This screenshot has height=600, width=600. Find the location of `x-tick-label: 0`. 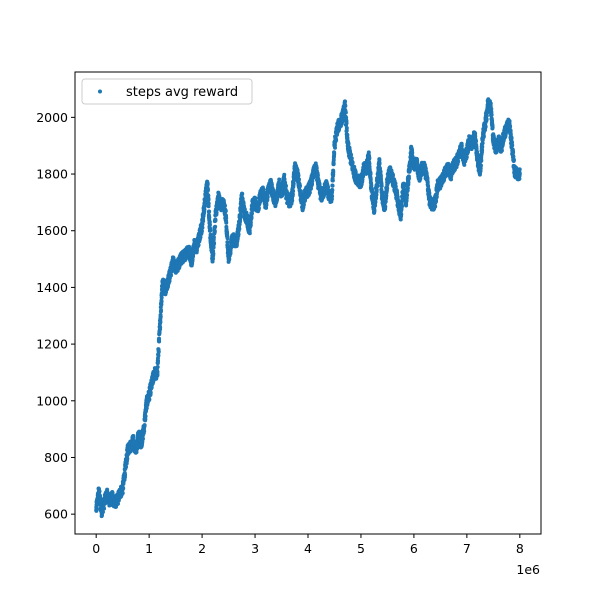

x-tick-label: 0 is located at coordinates (96, 548).